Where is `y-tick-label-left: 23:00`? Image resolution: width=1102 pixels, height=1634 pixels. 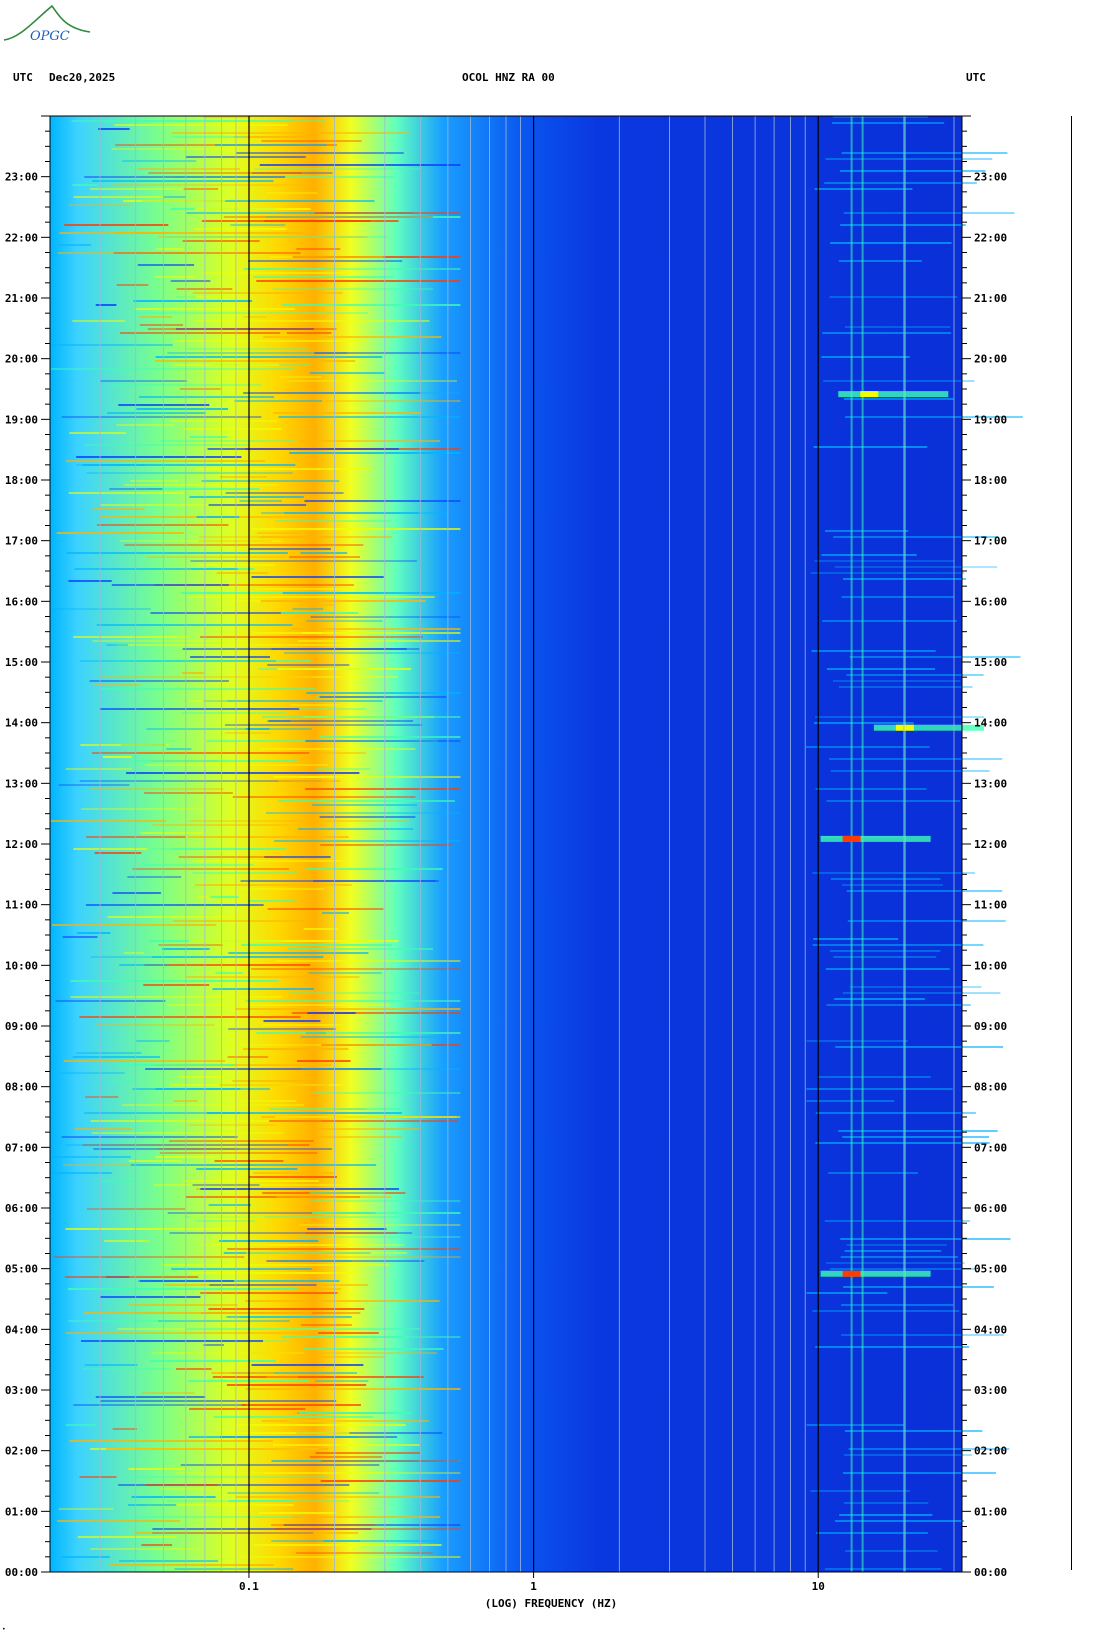 y-tick-label-left: 23:00 is located at coordinates (21, 177).